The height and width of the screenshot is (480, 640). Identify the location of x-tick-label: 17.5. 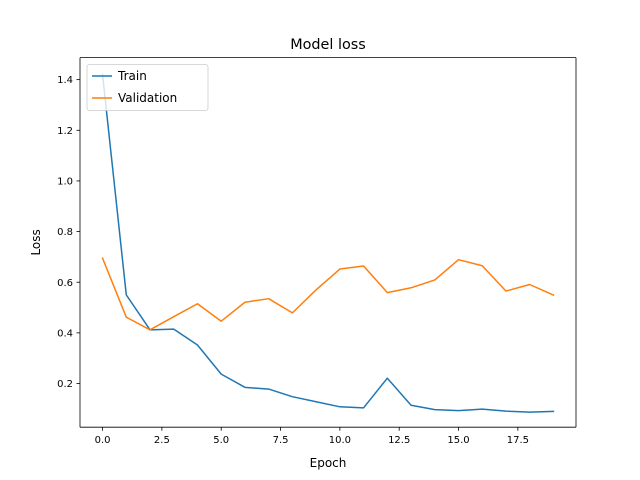
(518, 440).